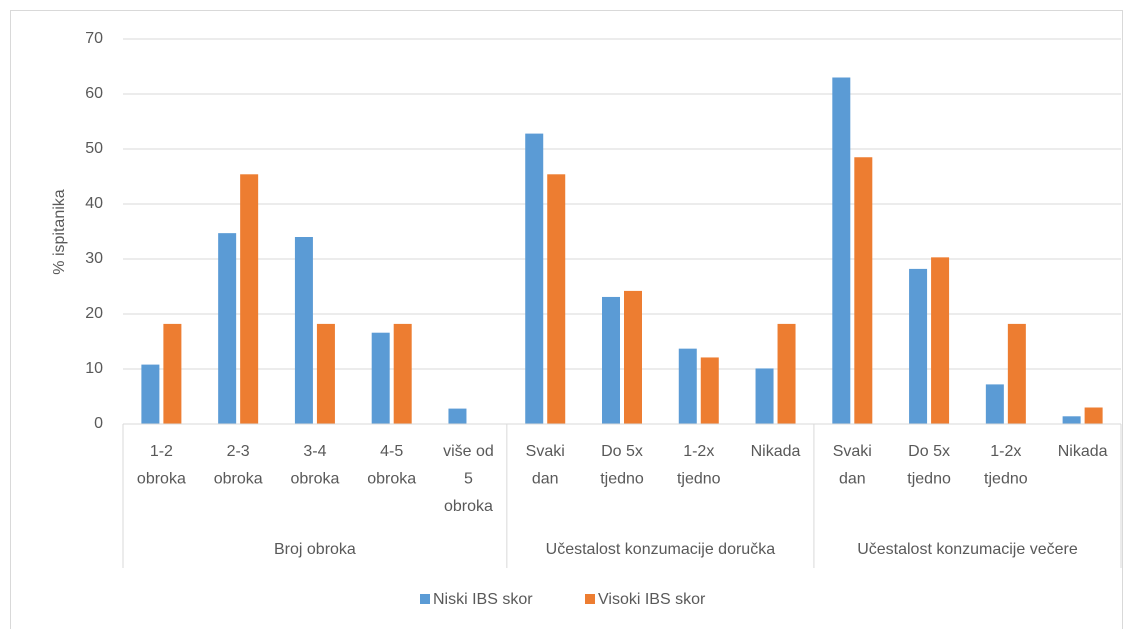  What do you see at coordinates (59, 231) in the screenshot?
I see `y-axis-title: % ispitanika` at bounding box center [59, 231].